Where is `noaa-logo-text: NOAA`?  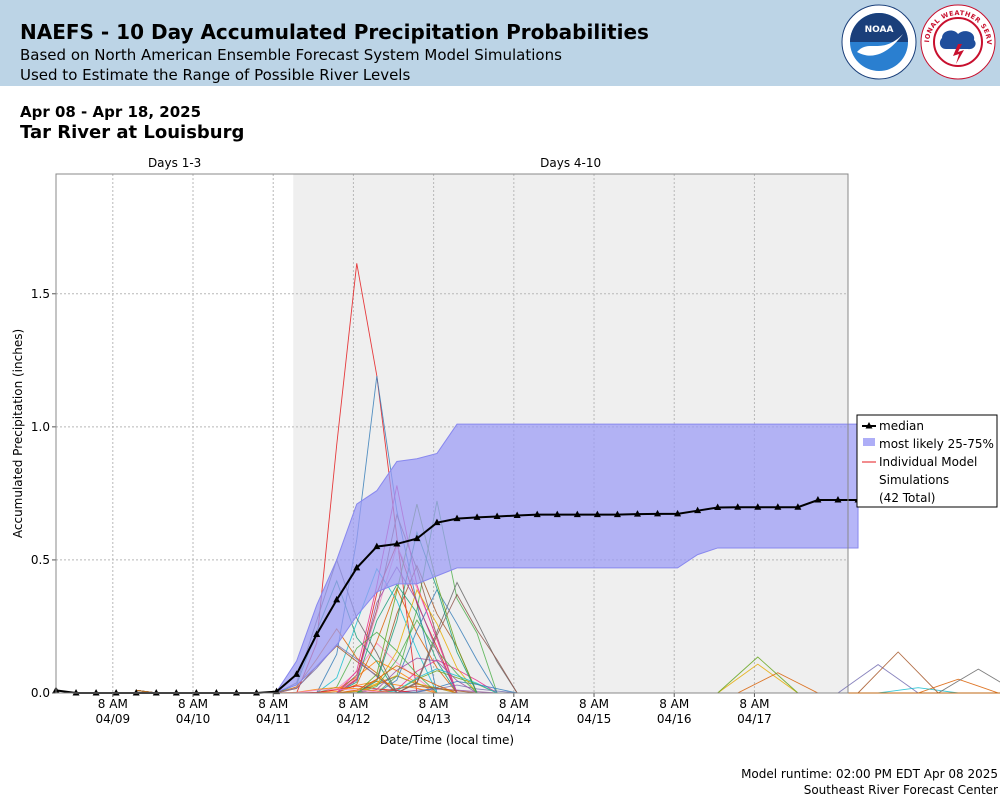 noaa-logo-text: NOAA is located at coordinates (879, 30).